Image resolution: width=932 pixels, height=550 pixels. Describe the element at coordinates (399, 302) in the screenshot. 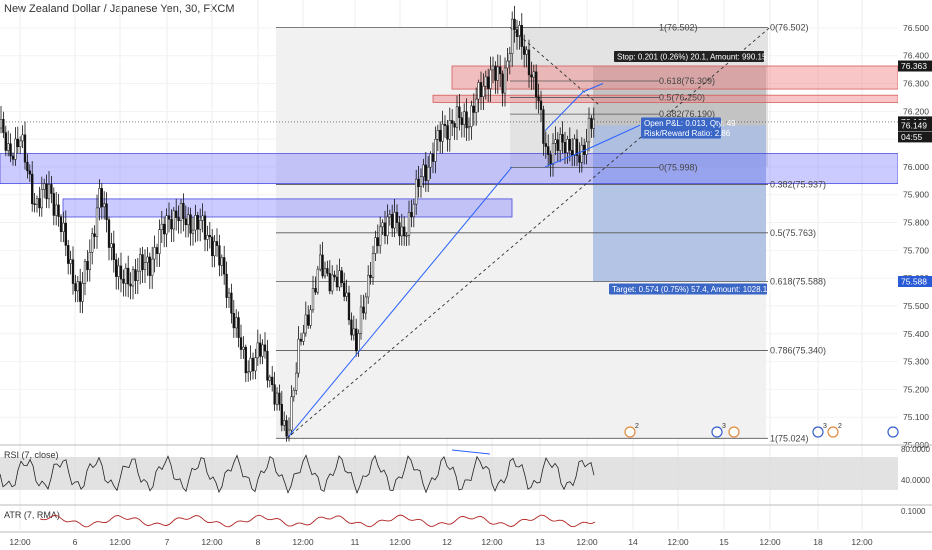

I see `trendline-blue` at that location.